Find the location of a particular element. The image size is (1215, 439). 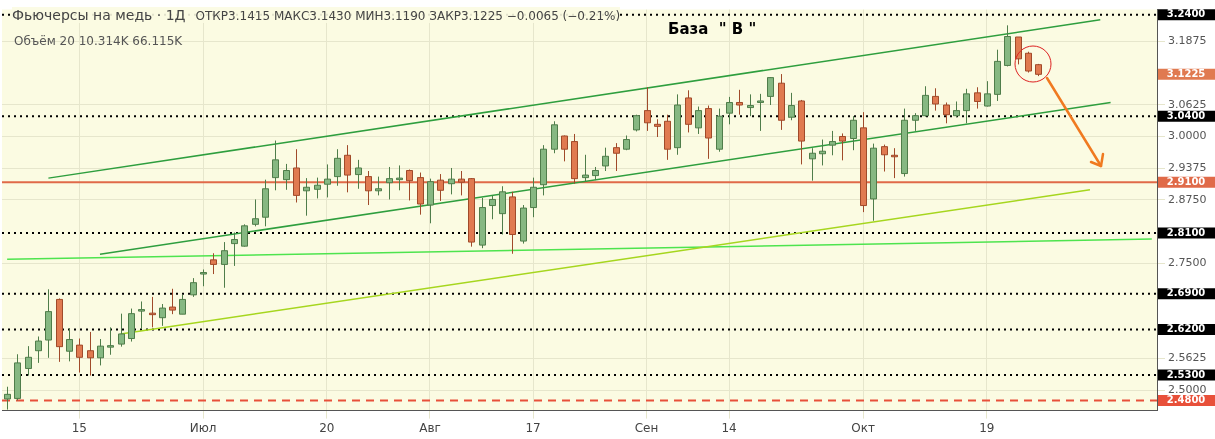

annotation: База " В " is located at coordinates (712, 29).